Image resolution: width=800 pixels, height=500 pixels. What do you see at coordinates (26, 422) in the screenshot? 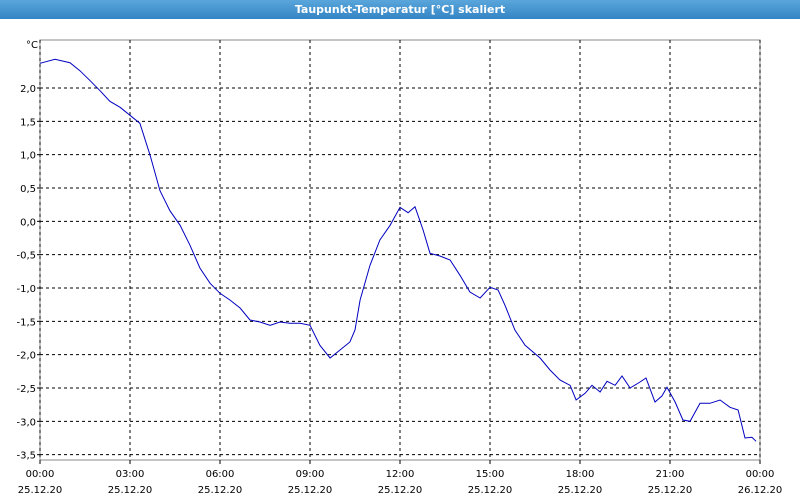
I see `y-tick-label: -3,0` at bounding box center [26, 422].